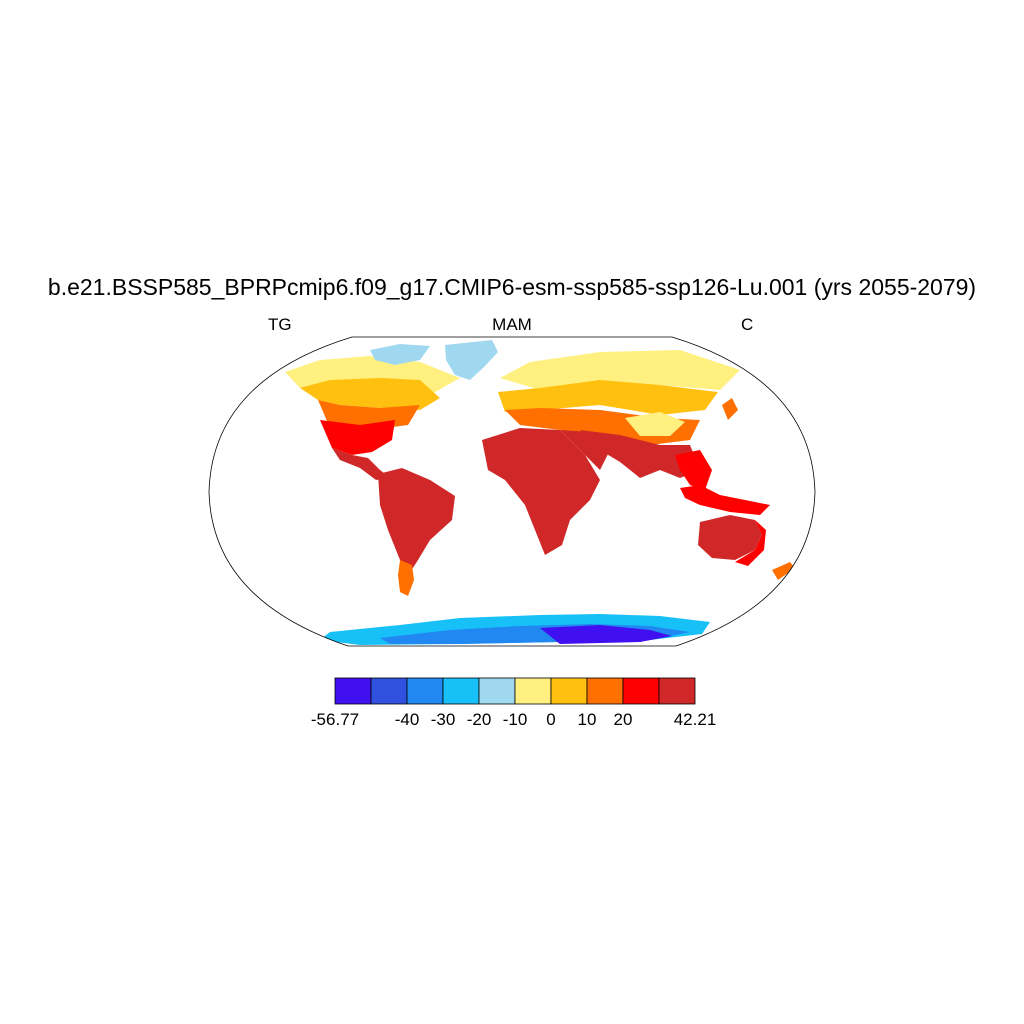  What do you see at coordinates (655, 424) in the screenshot?
I see `tibet-plateau` at bounding box center [655, 424].